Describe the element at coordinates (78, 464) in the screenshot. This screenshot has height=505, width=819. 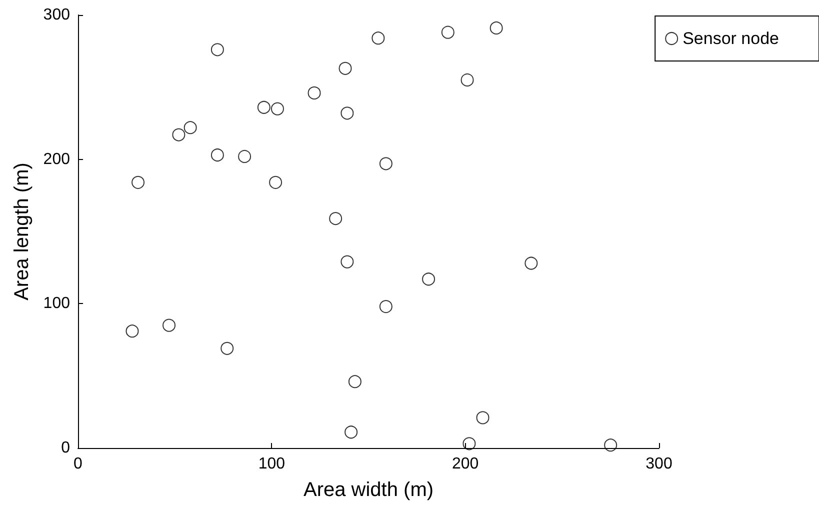
I see `x-tick-label: 0` at that location.